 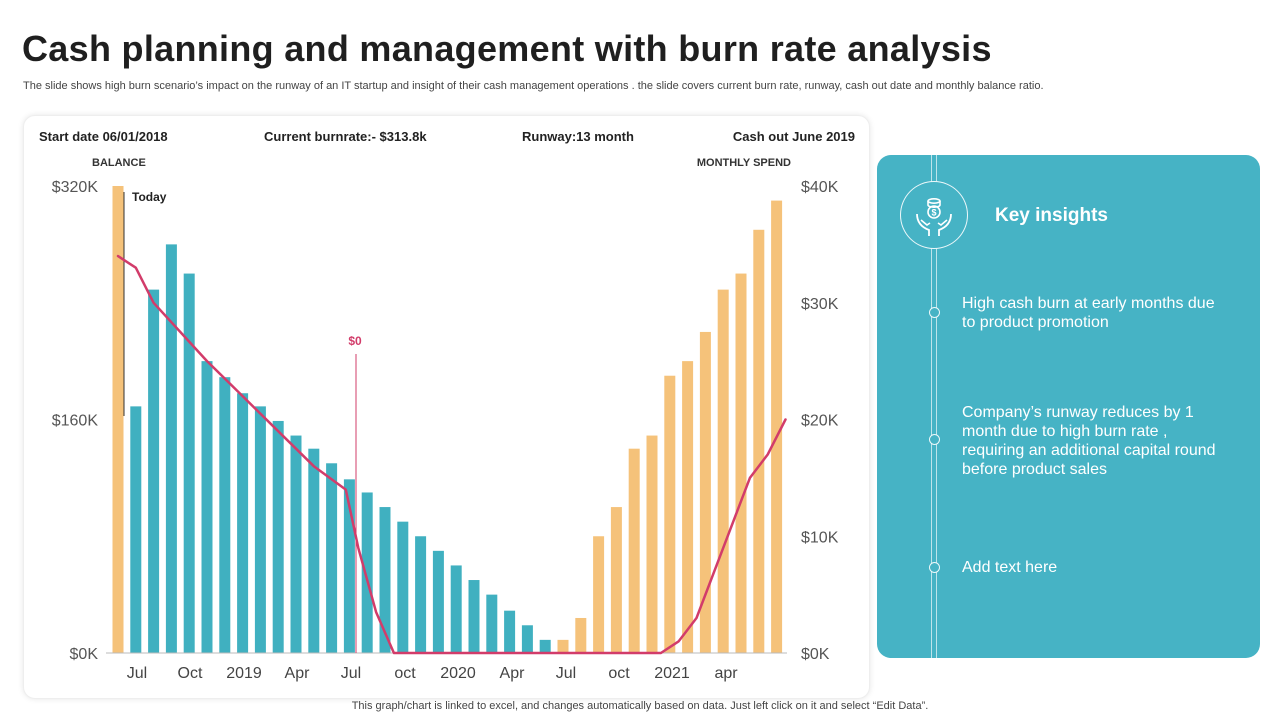 I want to click on zero-label: $0, so click(x=355, y=341).